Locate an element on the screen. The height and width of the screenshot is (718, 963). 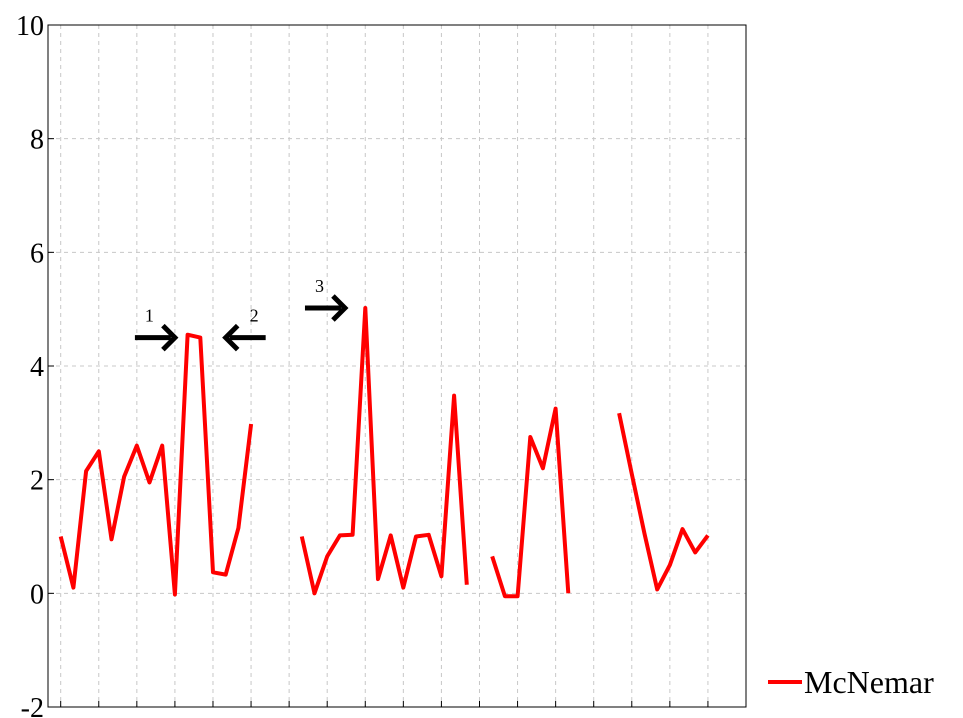
y-tick-label: 10 is located at coordinates (30, 26).